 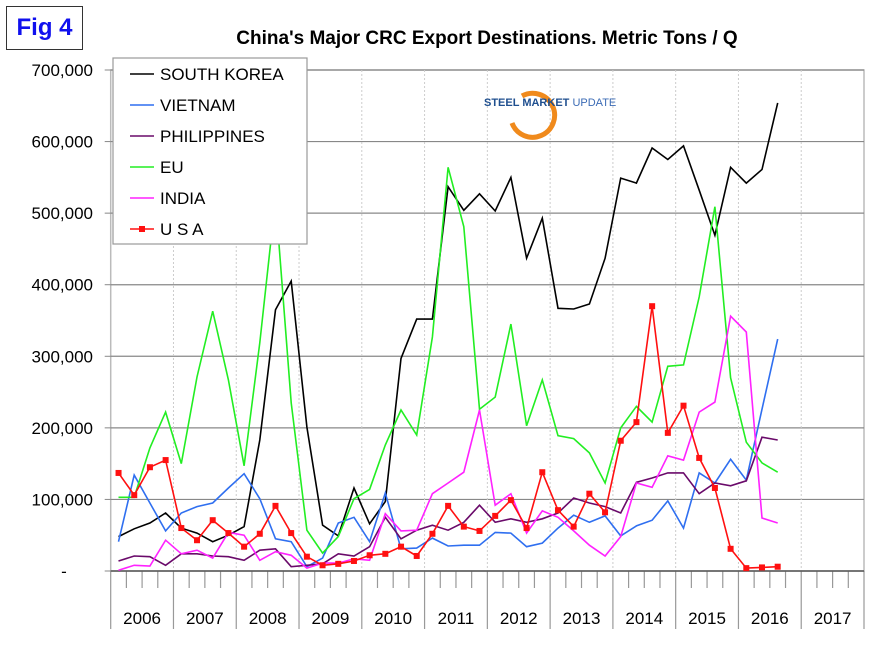 What do you see at coordinates (533, 115) in the screenshot?
I see `logo-swoosh-icon` at bounding box center [533, 115].